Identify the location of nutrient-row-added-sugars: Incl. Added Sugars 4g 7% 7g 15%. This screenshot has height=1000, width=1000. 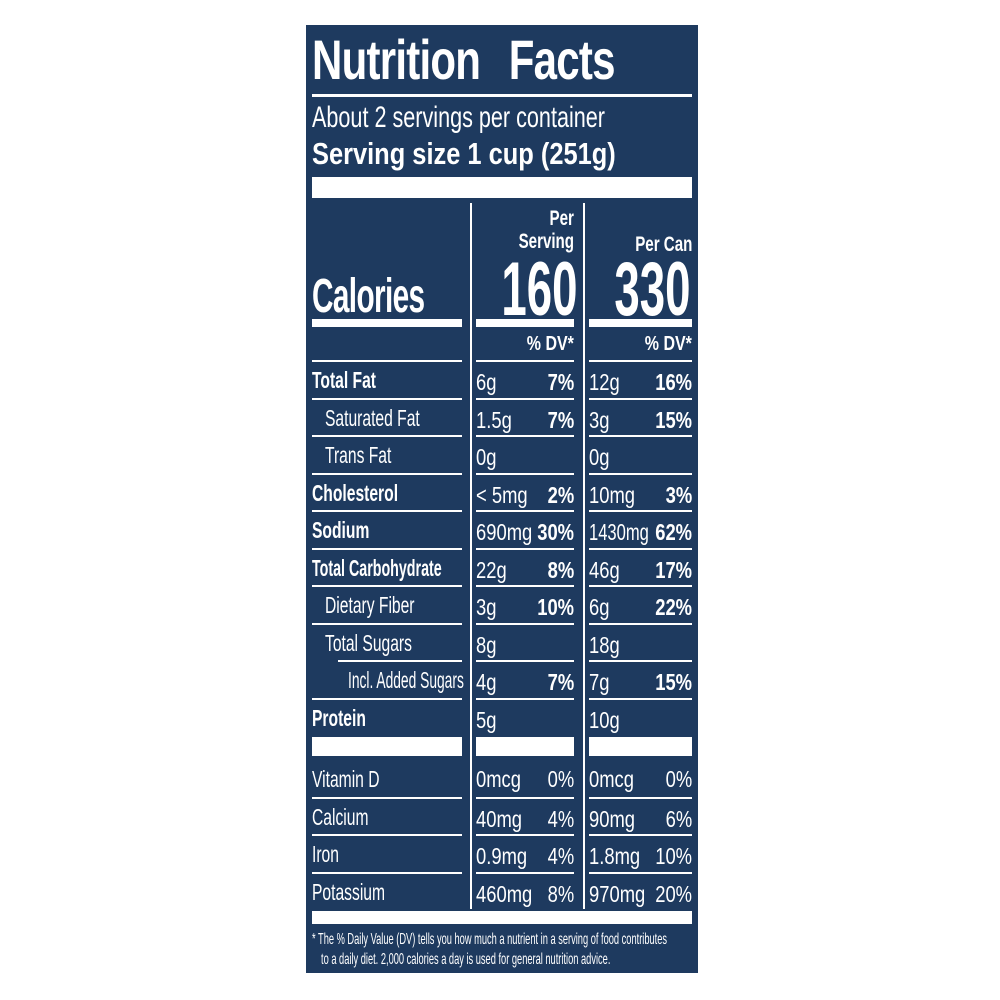
(502, 679).